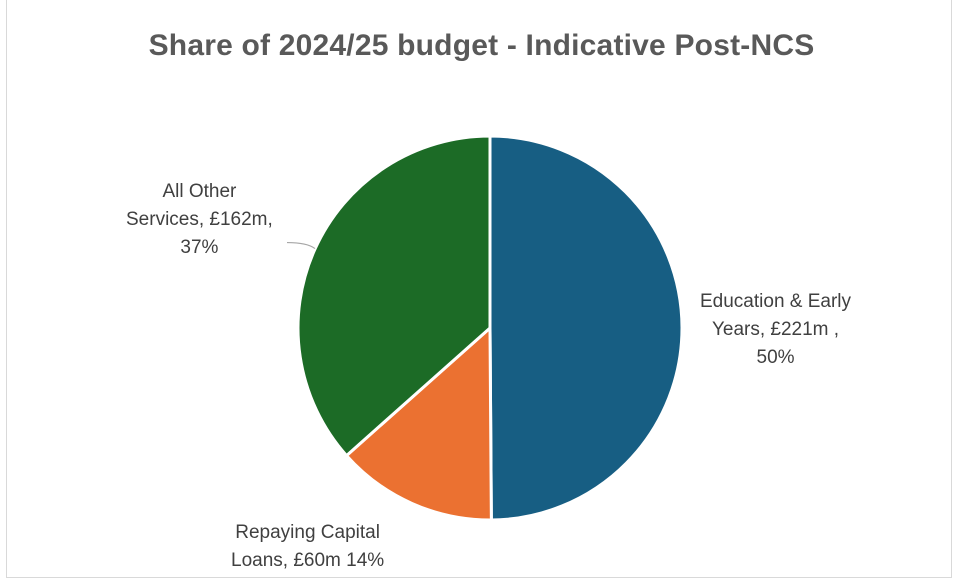 The height and width of the screenshot is (579, 963). Describe the element at coordinates (199, 247) in the screenshot. I see `data-label-line: 37%` at that location.